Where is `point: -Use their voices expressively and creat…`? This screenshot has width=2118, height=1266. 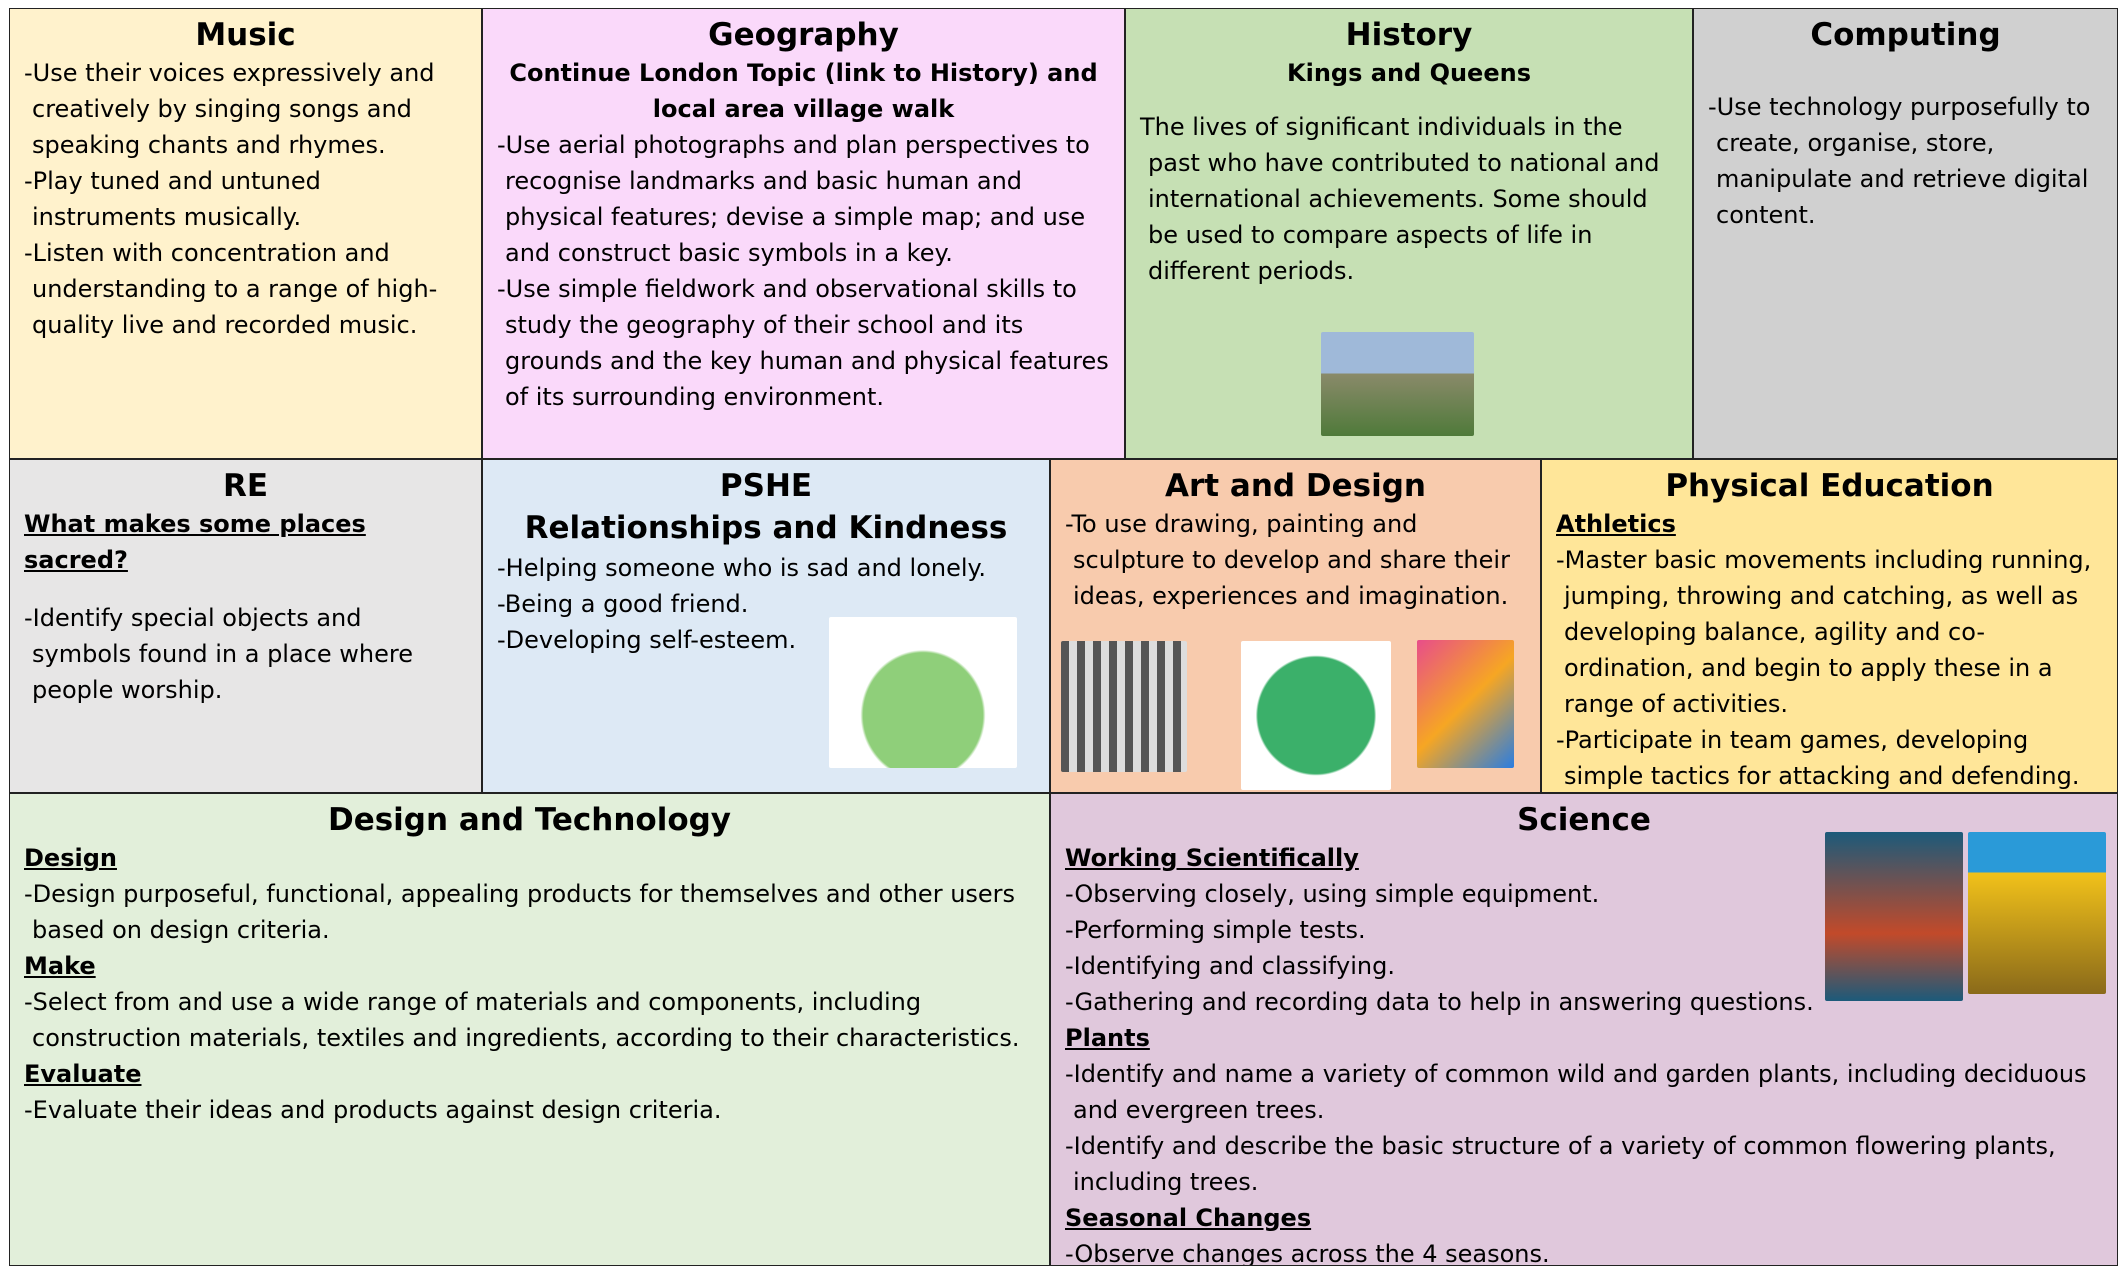 point: -Use their voices expressively and creat… is located at coordinates (229, 109).